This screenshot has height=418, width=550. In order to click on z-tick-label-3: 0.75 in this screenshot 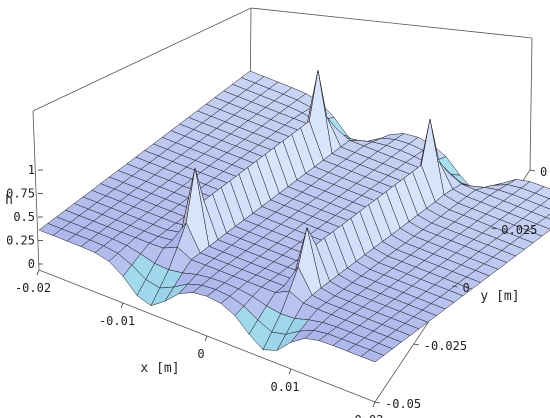, I will do `click(20, 194)`.